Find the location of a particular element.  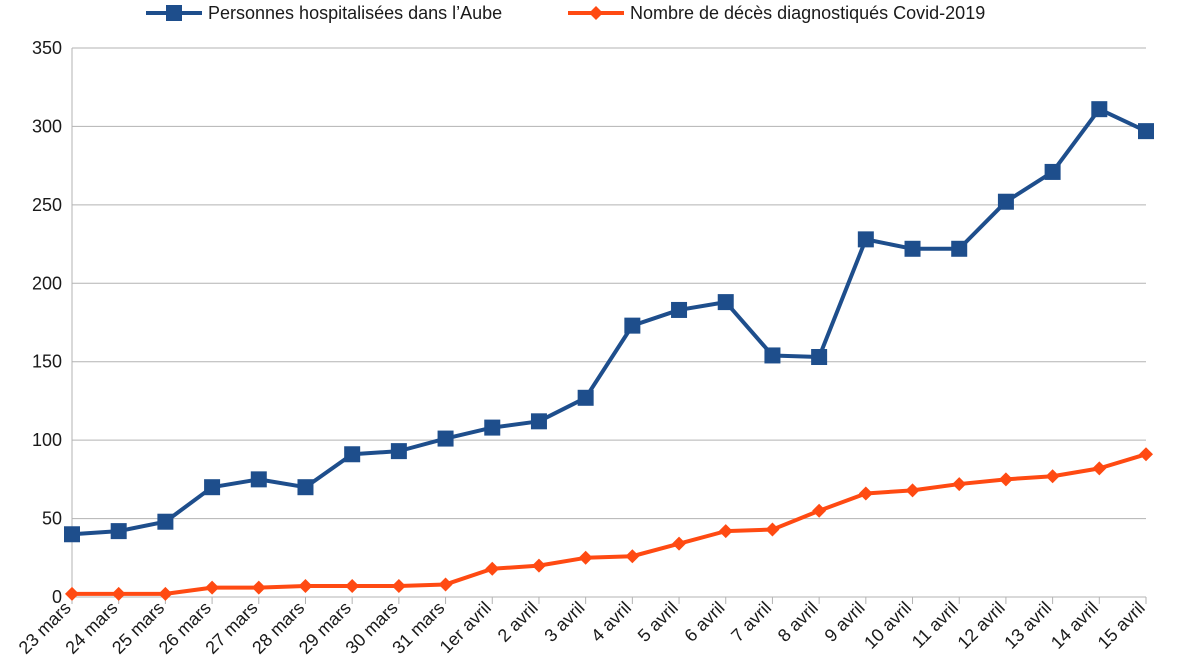

y-tick-label-200: 200 is located at coordinates (47, 283).